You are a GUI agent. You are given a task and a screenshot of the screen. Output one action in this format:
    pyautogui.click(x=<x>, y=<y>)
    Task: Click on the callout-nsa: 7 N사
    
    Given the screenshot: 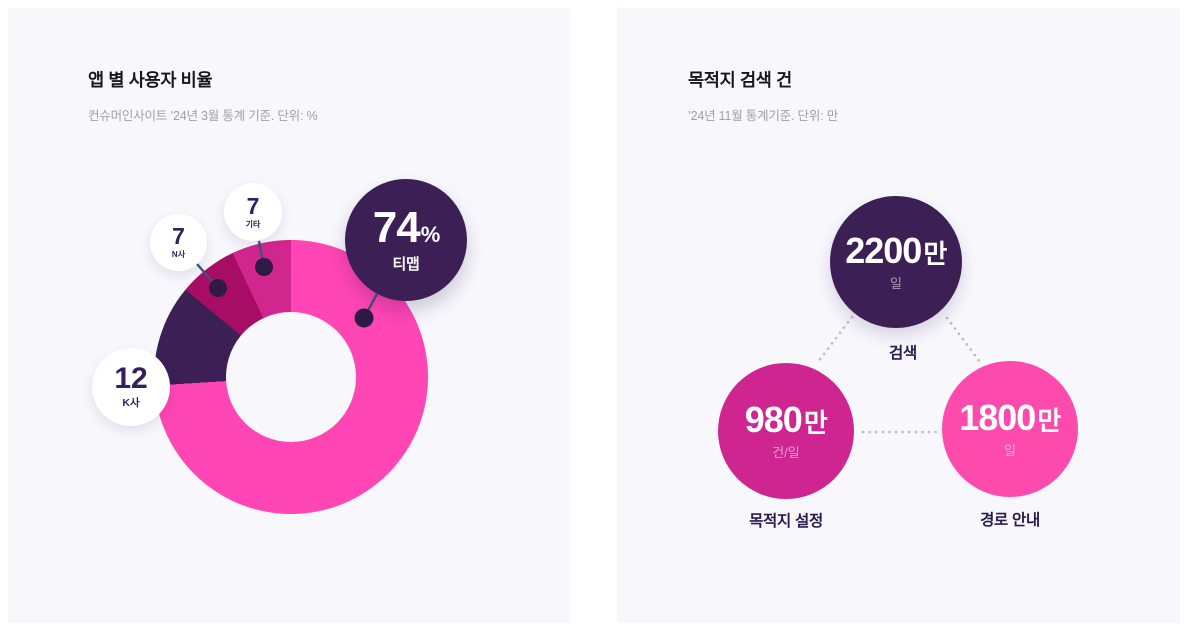 What is the action you would take?
    pyautogui.click(x=178, y=242)
    